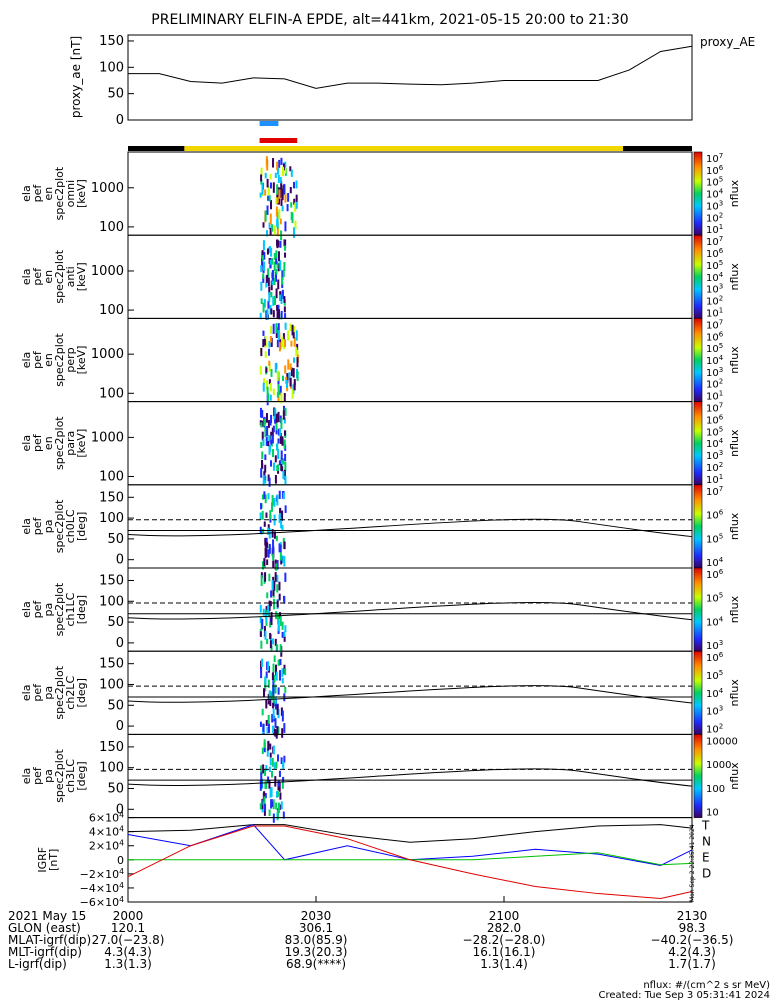 Image resolution: width=775 pixels, height=1000 pixels. Describe the element at coordinates (106, 818) in the screenshot. I see `ytick-label: 6×104` at that location.